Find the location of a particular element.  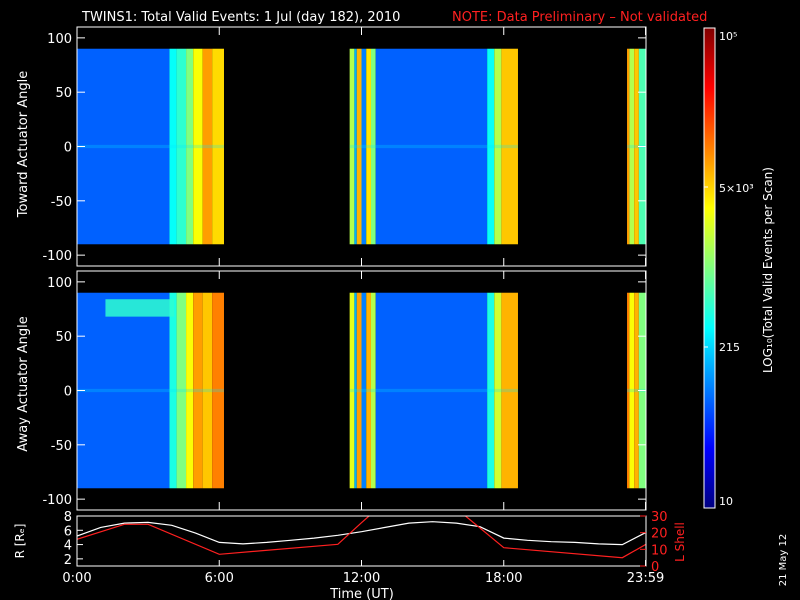

orbit-right-ylabel: L Shell is located at coordinates (680, 542).